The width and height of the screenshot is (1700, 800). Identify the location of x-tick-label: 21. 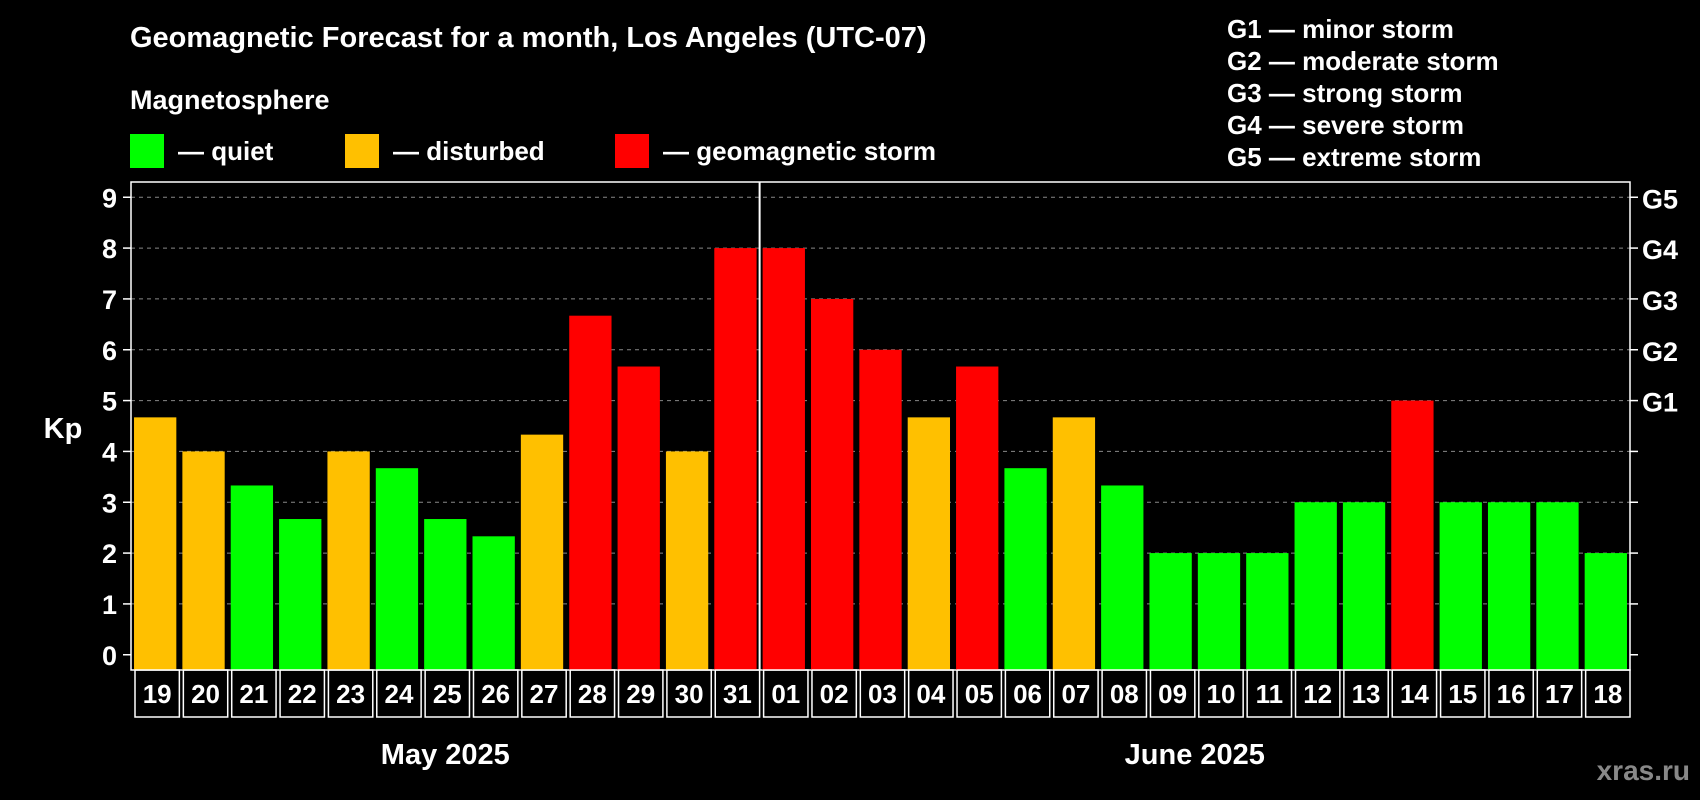
(253, 694).